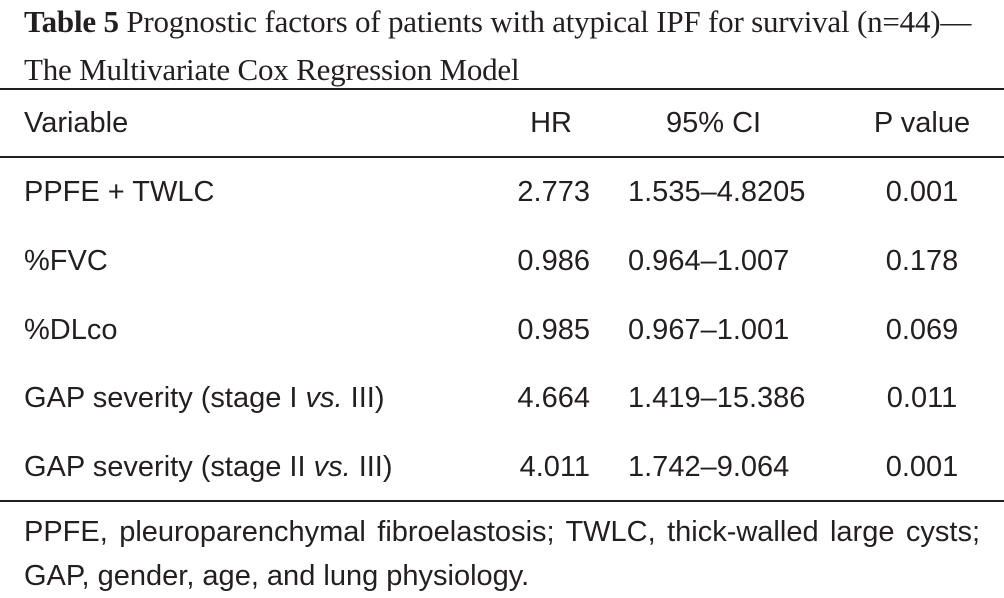 This screenshot has height=598, width=1004. What do you see at coordinates (553, 192) in the screenshot?
I see `hr-cell: 2.773` at bounding box center [553, 192].